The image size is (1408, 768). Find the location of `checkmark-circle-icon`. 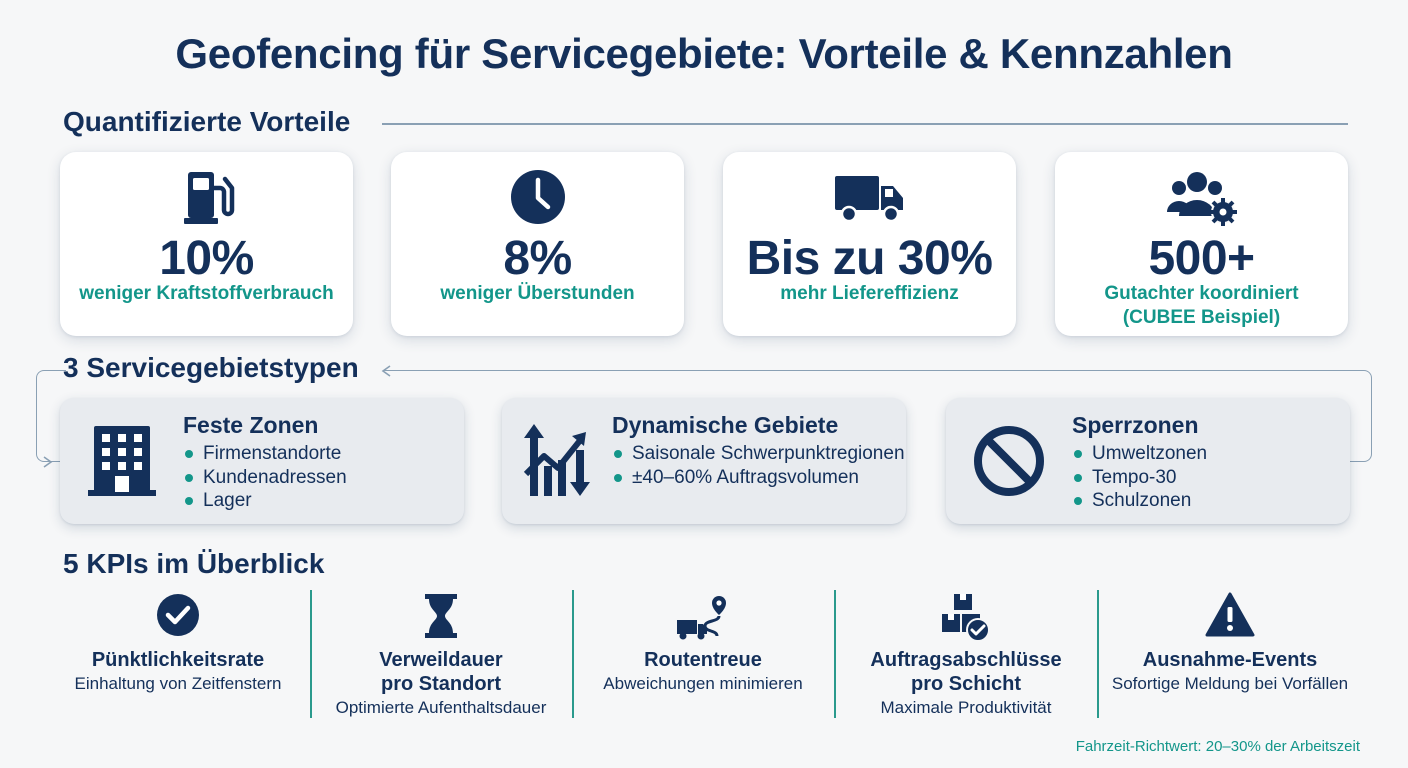

checkmark-circle-icon is located at coordinates (178, 617).